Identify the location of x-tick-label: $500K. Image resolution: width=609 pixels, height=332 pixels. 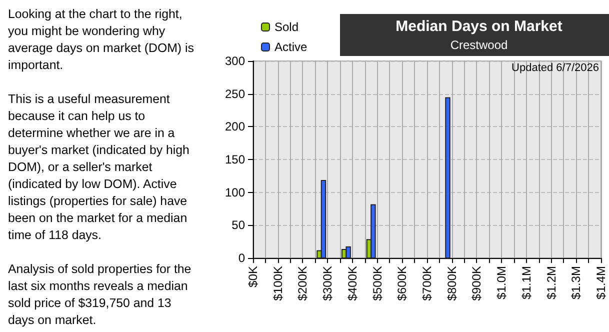
(377, 283).